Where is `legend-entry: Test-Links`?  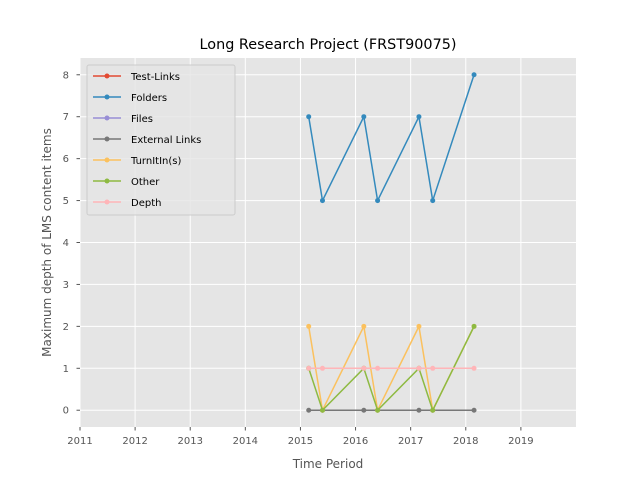
legend-entry: Test-Links is located at coordinates (155, 77).